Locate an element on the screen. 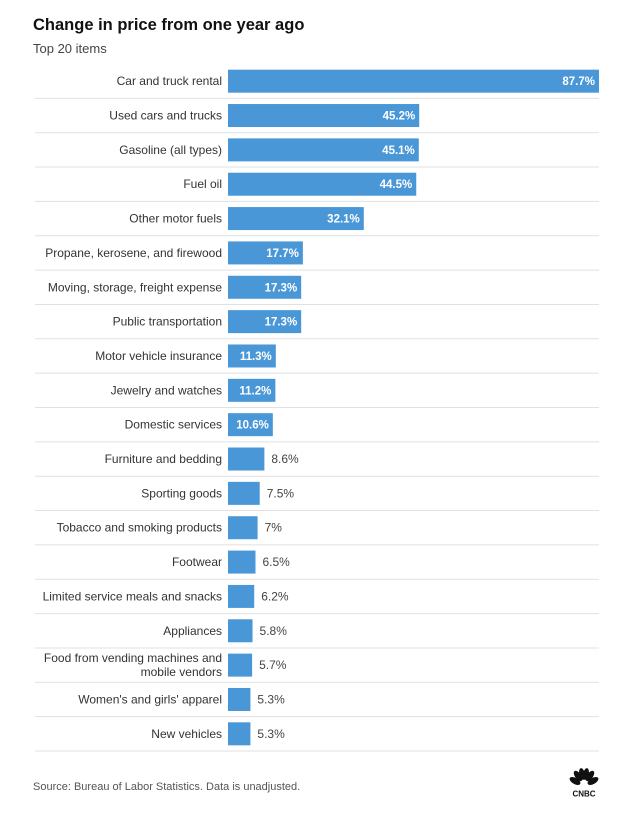  value-label: 11.3% is located at coordinates (256, 357).